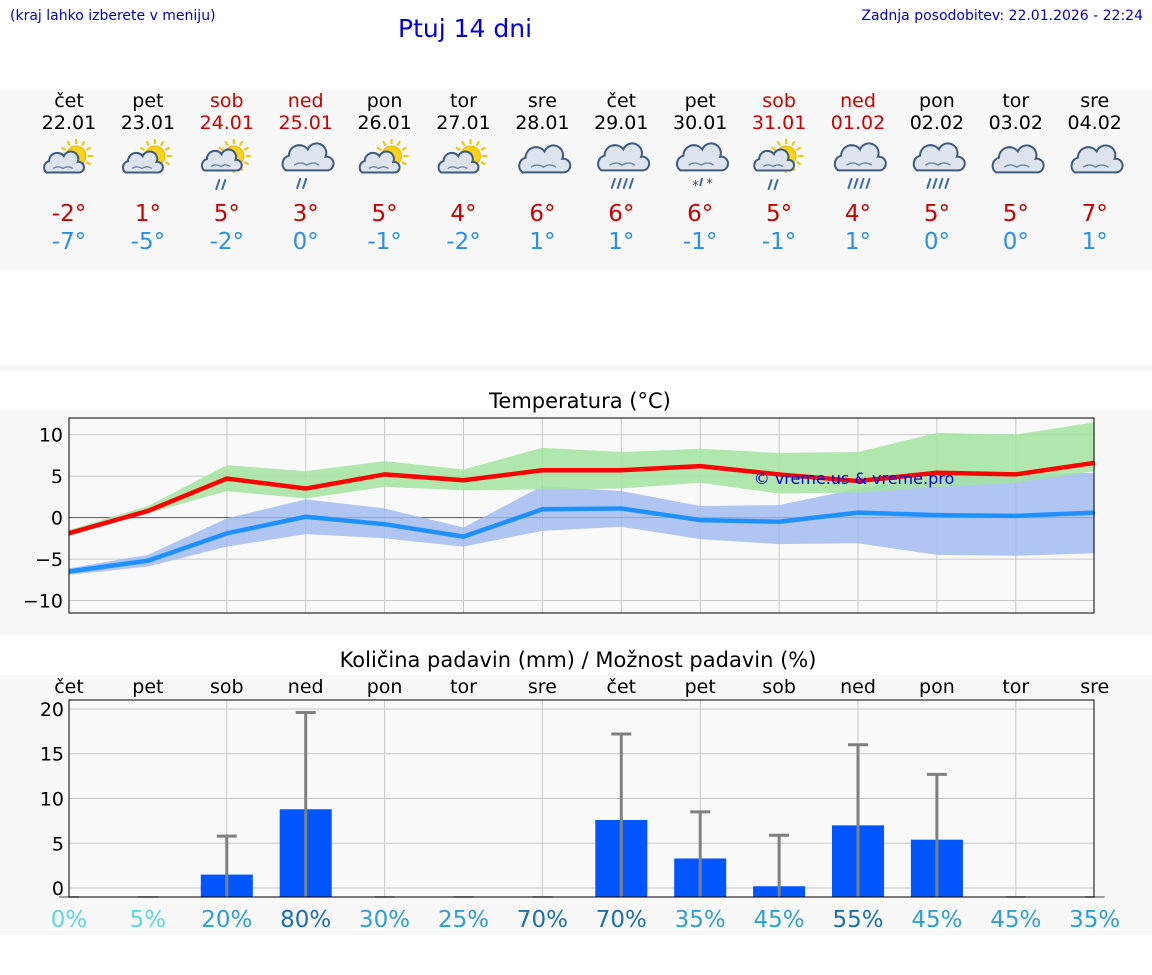  I want to click on temperature-ytick: −10, so click(43, 602).